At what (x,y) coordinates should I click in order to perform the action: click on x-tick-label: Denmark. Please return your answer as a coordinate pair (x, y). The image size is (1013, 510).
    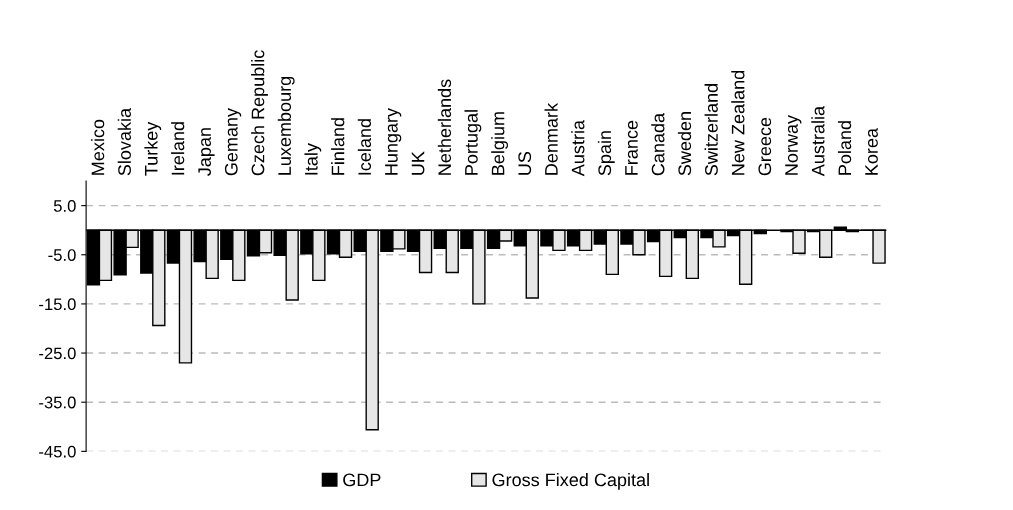
    Looking at the image, I should click on (551, 138).